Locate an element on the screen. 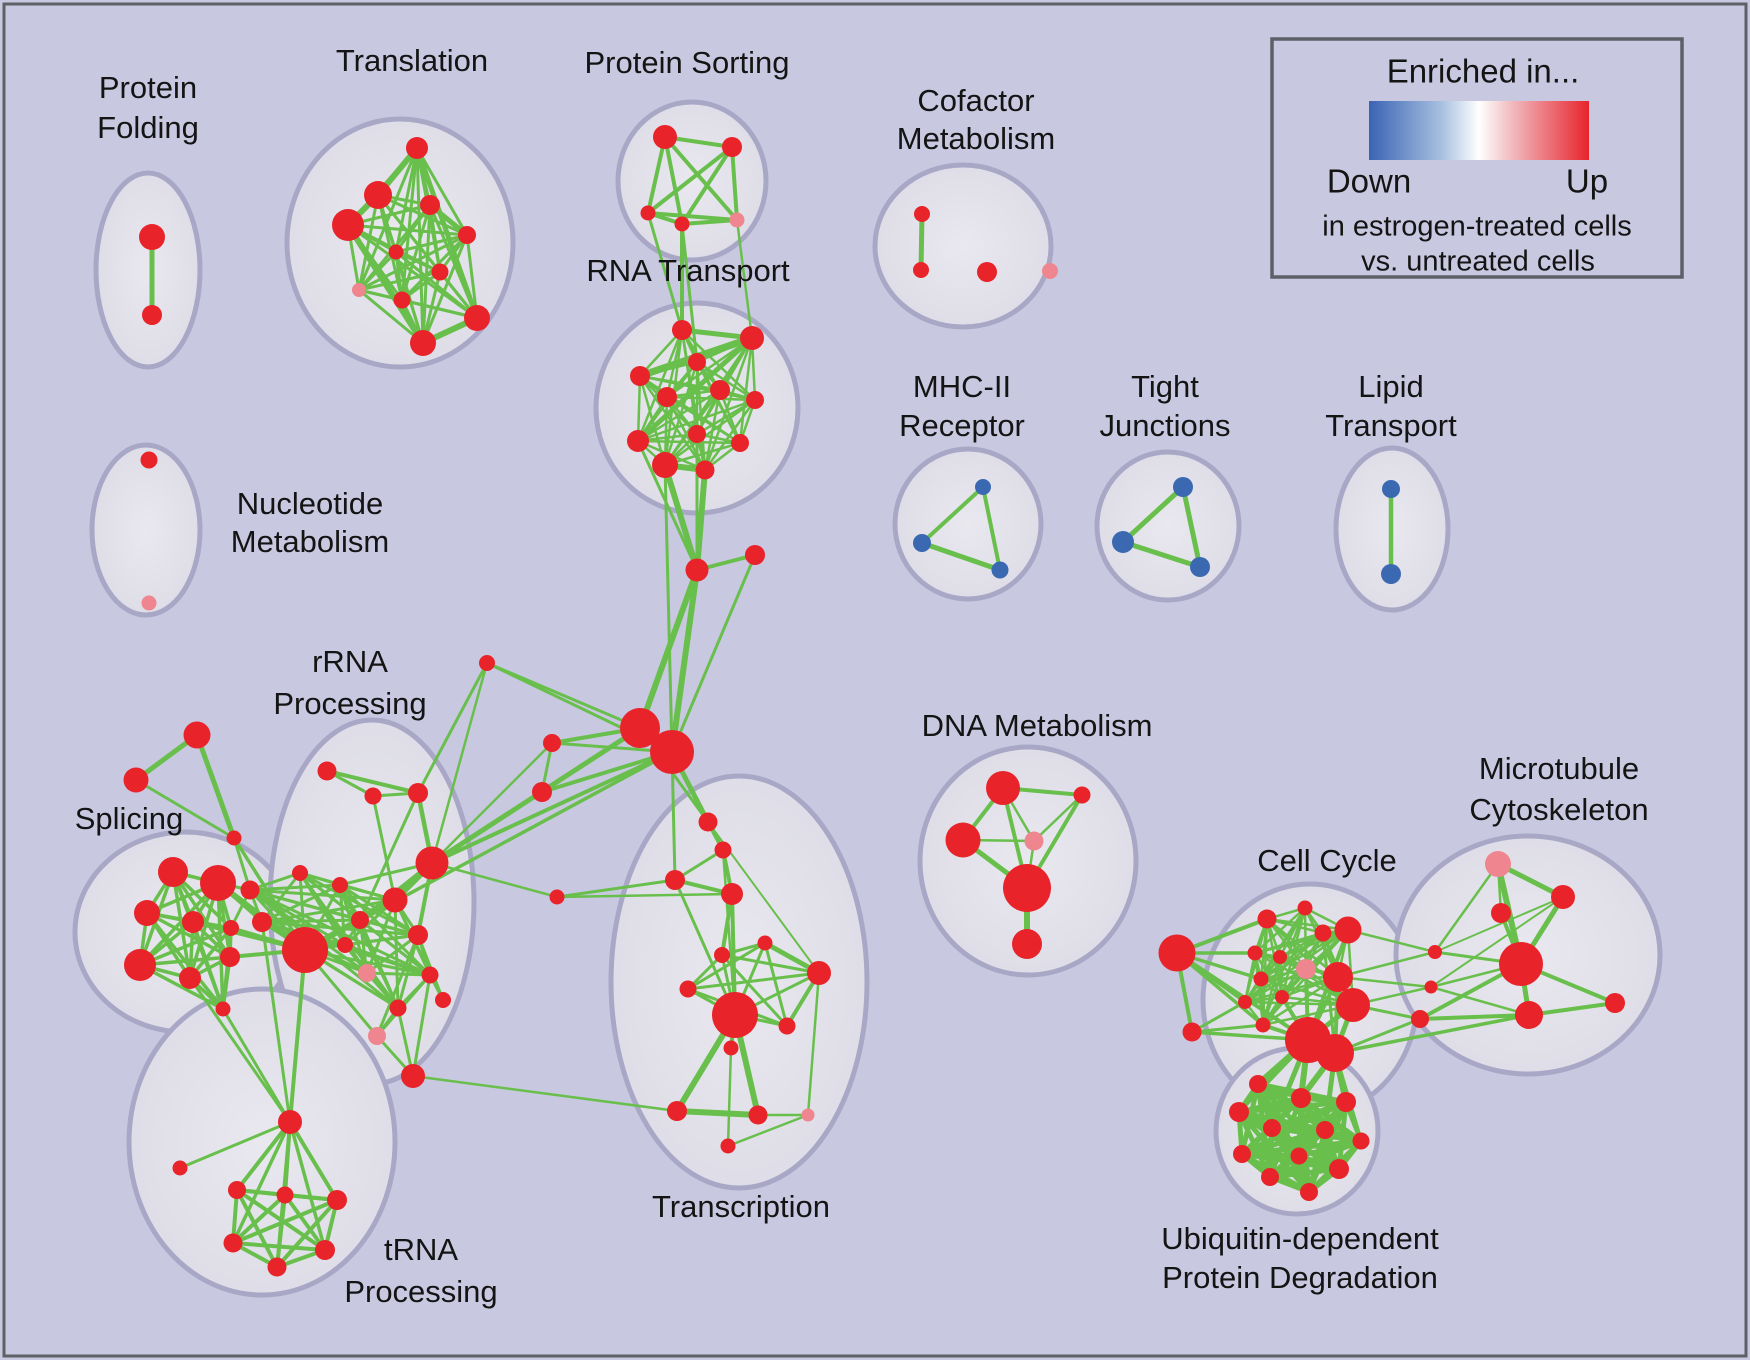  edge-mt7-cc14 is located at coordinates (1386, 964).